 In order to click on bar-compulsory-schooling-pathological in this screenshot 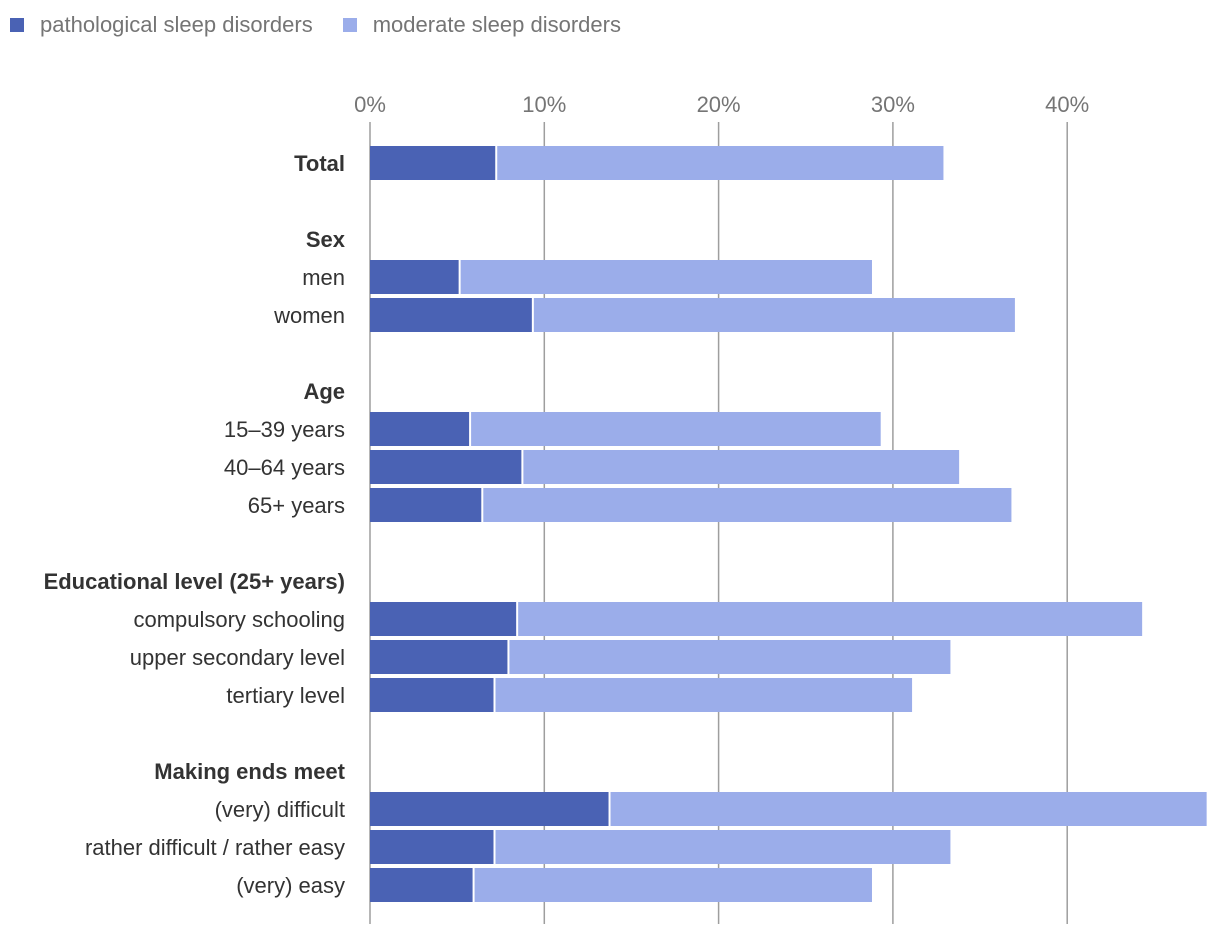, I will do `click(443, 619)`.